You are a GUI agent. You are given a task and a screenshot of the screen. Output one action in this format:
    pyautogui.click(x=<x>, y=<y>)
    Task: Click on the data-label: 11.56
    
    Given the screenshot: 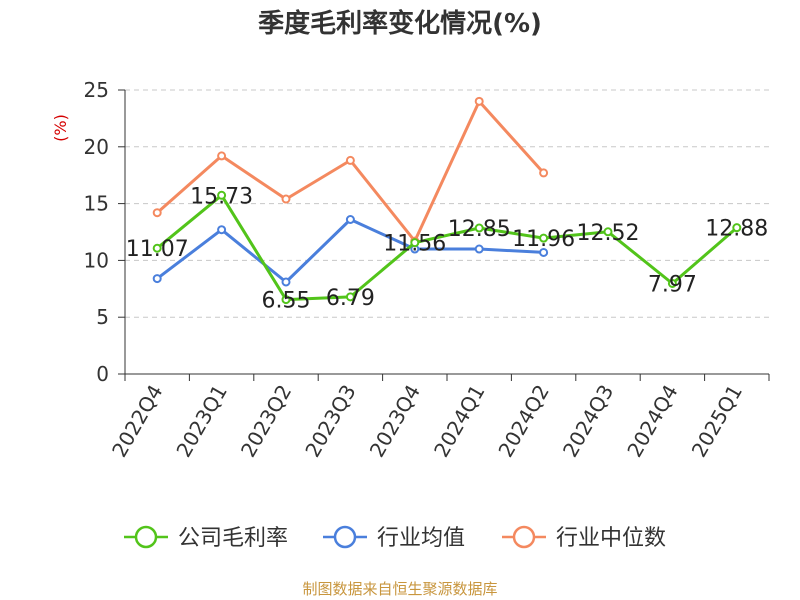 What is the action you would take?
    pyautogui.click(x=414, y=244)
    